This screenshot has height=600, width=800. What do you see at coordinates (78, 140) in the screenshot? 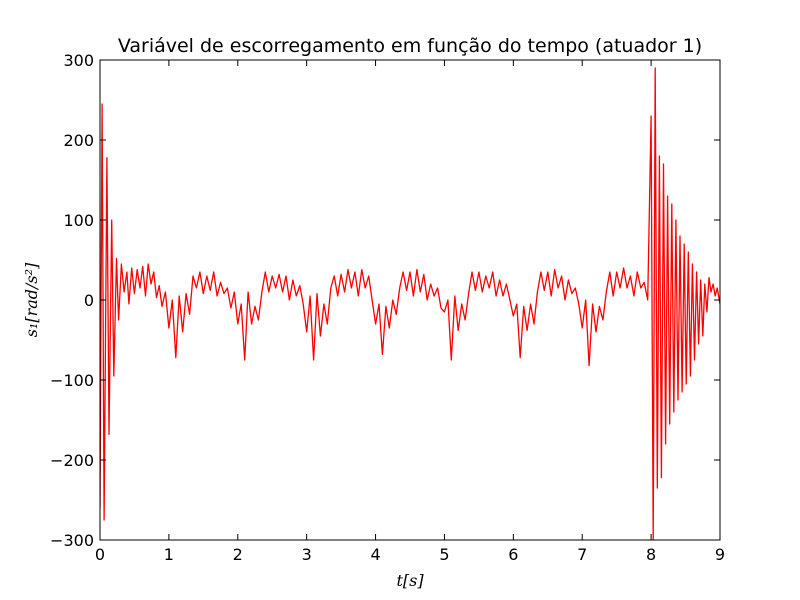
I see `y-tick-label: 200` at bounding box center [78, 140].